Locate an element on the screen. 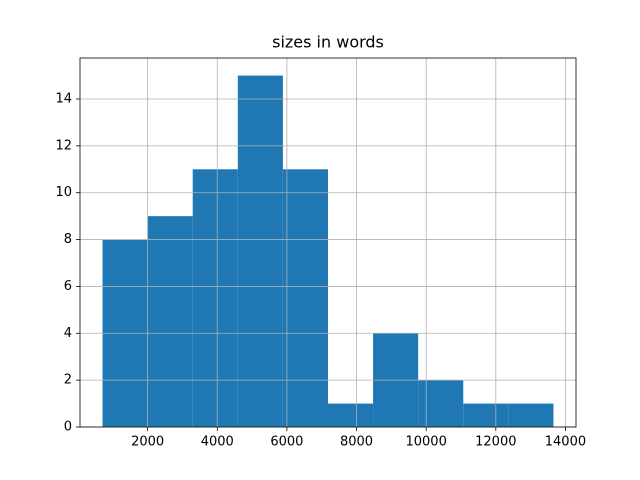 This screenshot has width=640, height=480. x-tick-label: 6000 is located at coordinates (286, 442).